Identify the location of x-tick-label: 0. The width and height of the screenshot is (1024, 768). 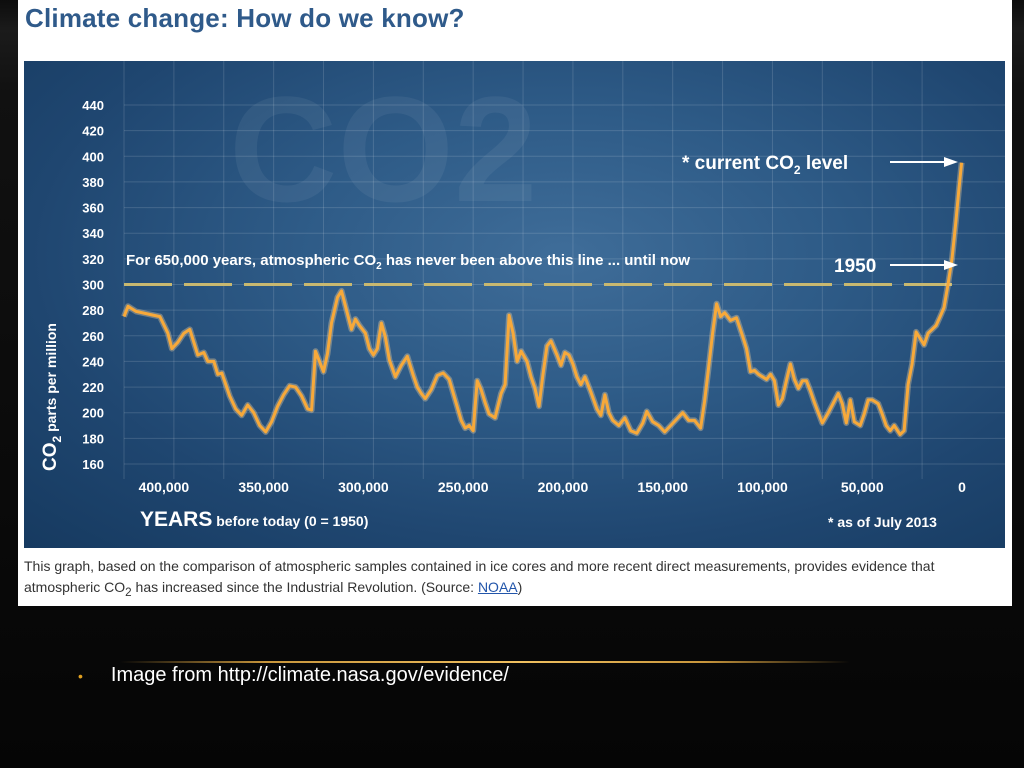
(962, 487).